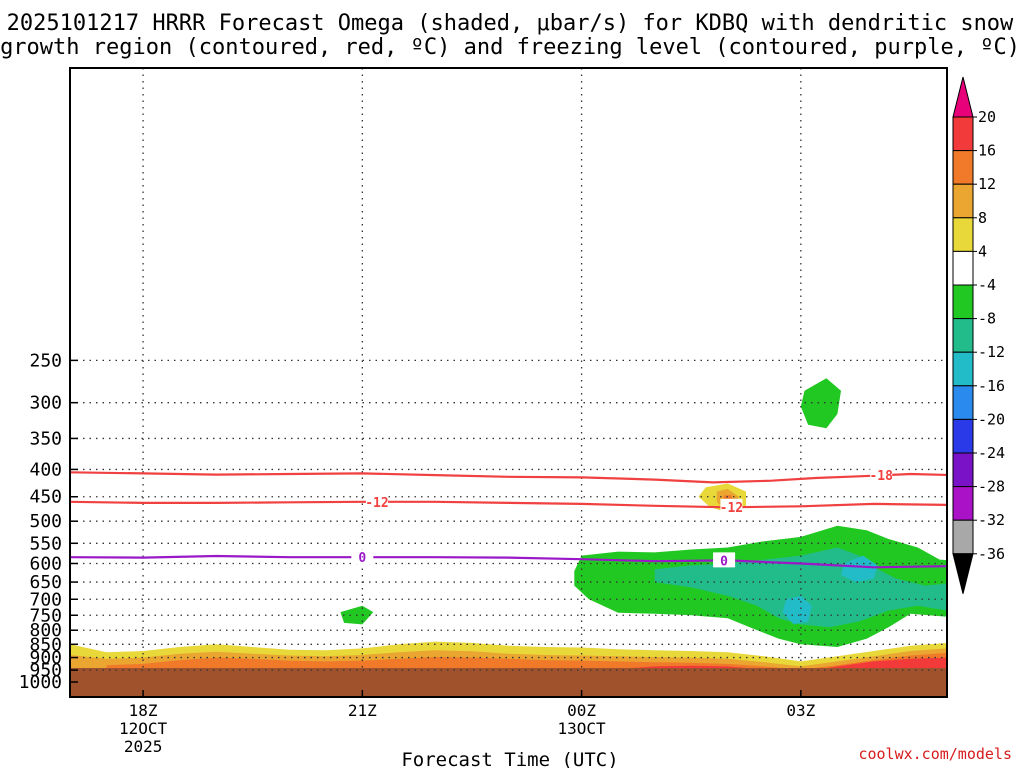 Image resolution: width=1024 pixels, height=768 pixels. What do you see at coordinates (991, 487) in the screenshot?
I see `colorbar-label: -28` at bounding box center [991, 487].